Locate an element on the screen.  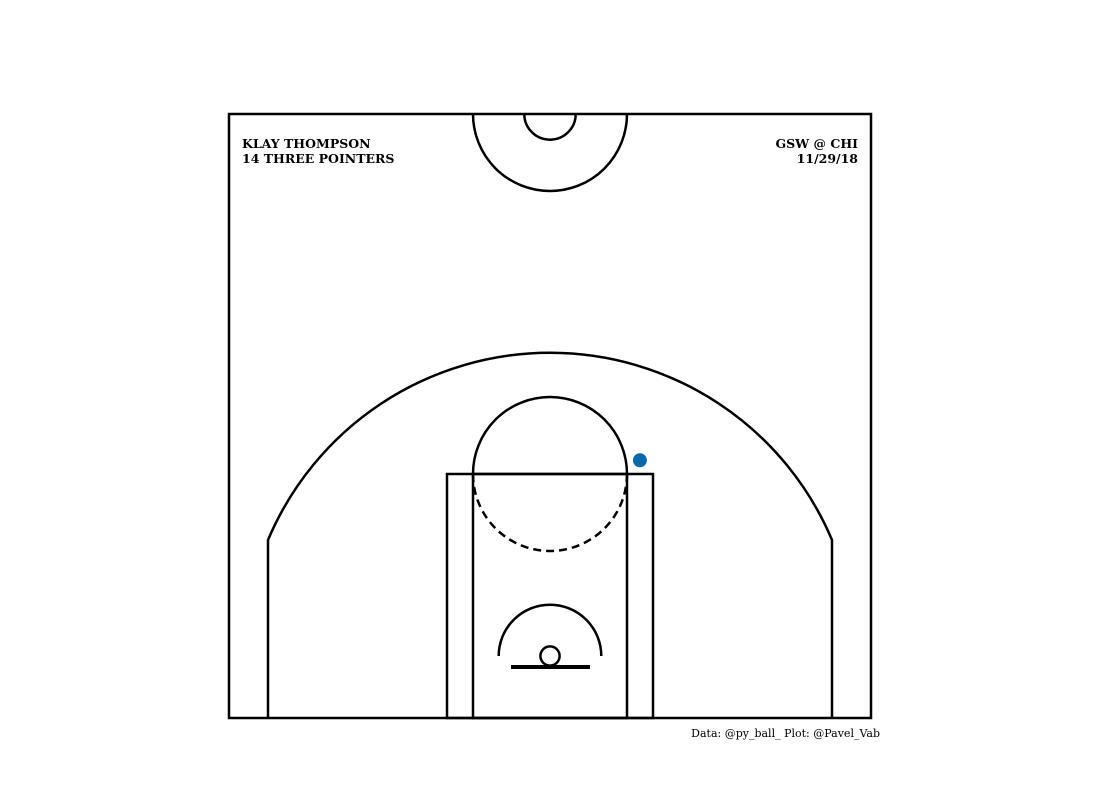
paint-outer is located at coordinates (550, 596).